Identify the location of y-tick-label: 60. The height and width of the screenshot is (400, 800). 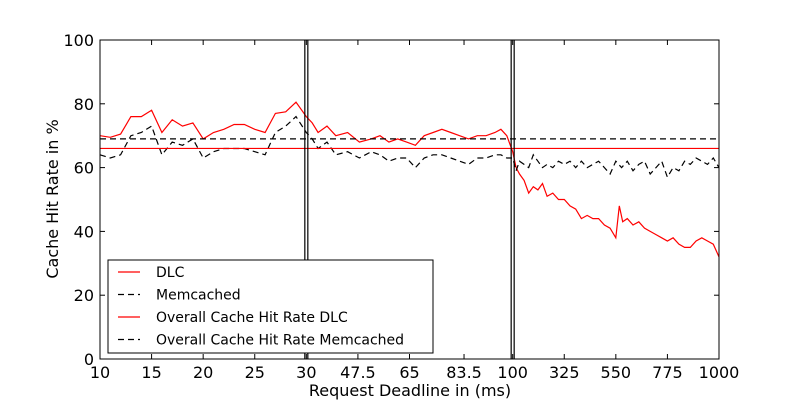
(84, 168).